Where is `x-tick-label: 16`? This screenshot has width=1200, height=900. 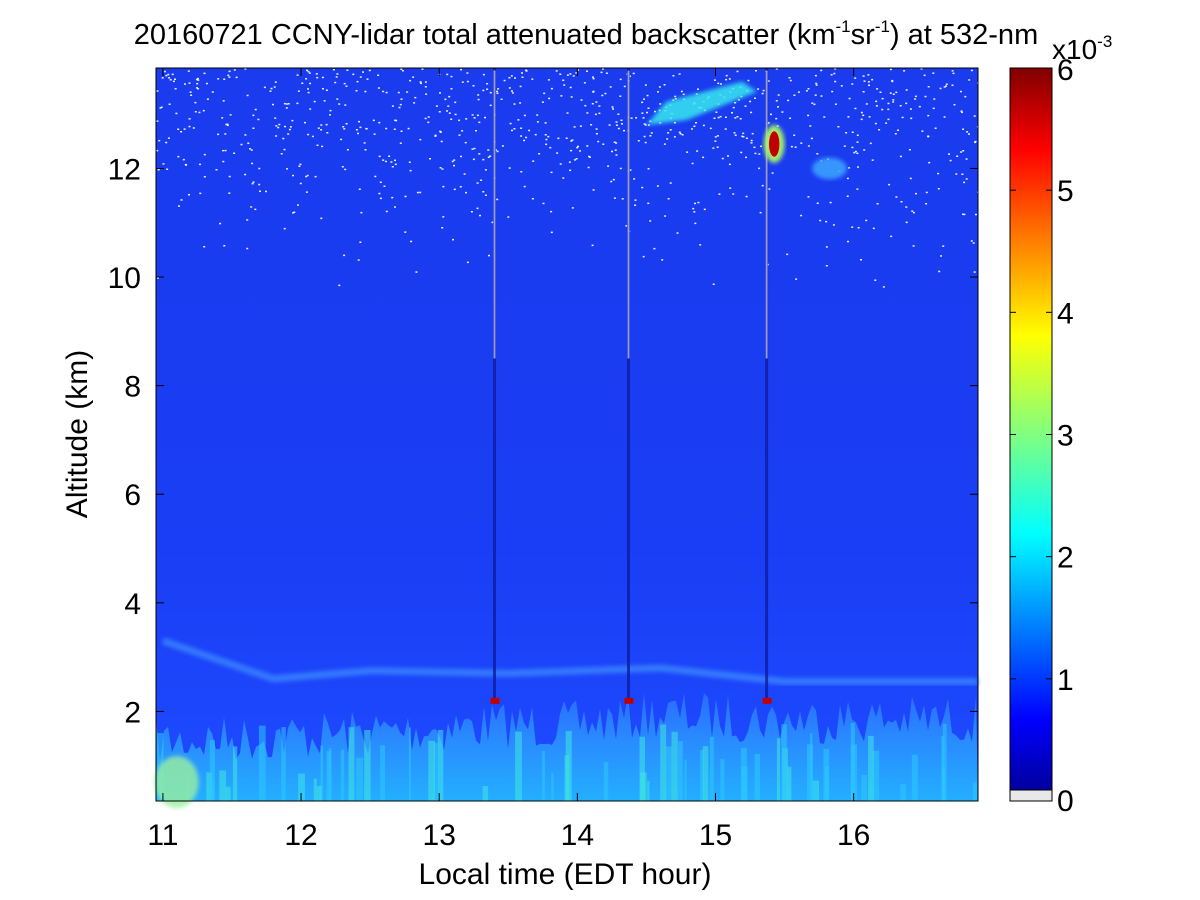
x-tick-label: 16 is located at coordinates (853, 835).